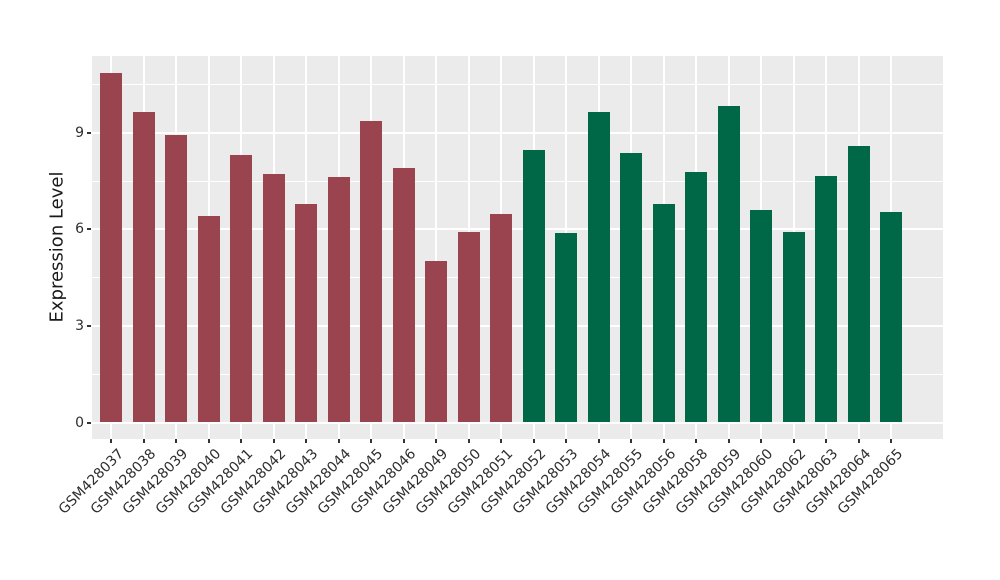 This screenshot has height=580, width=1000. I want to click on bar-GSM428056, so click(663, 313).